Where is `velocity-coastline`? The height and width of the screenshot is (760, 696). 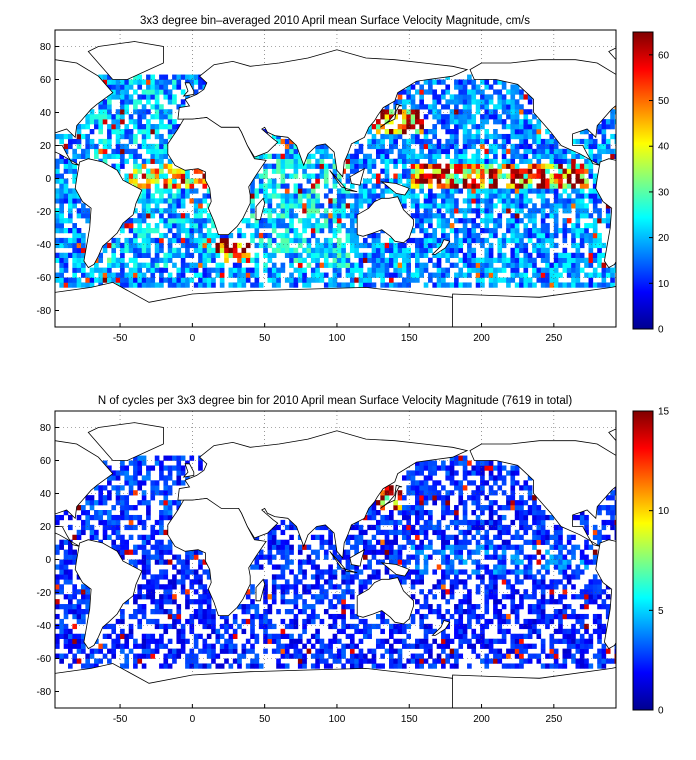 velocity-coastline is located at coordinates (612, 54).